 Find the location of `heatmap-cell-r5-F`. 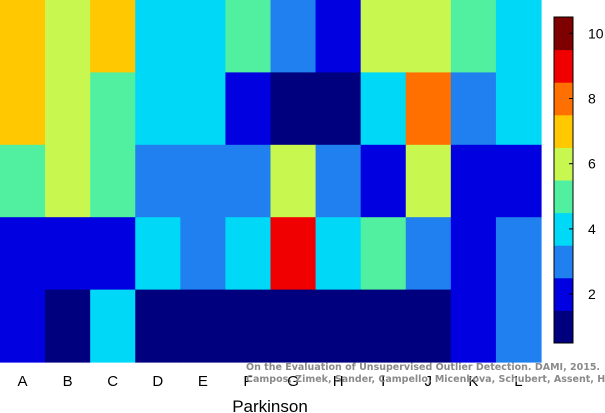

heatmap-cell-r5-F is located at coordinates (248, 326).